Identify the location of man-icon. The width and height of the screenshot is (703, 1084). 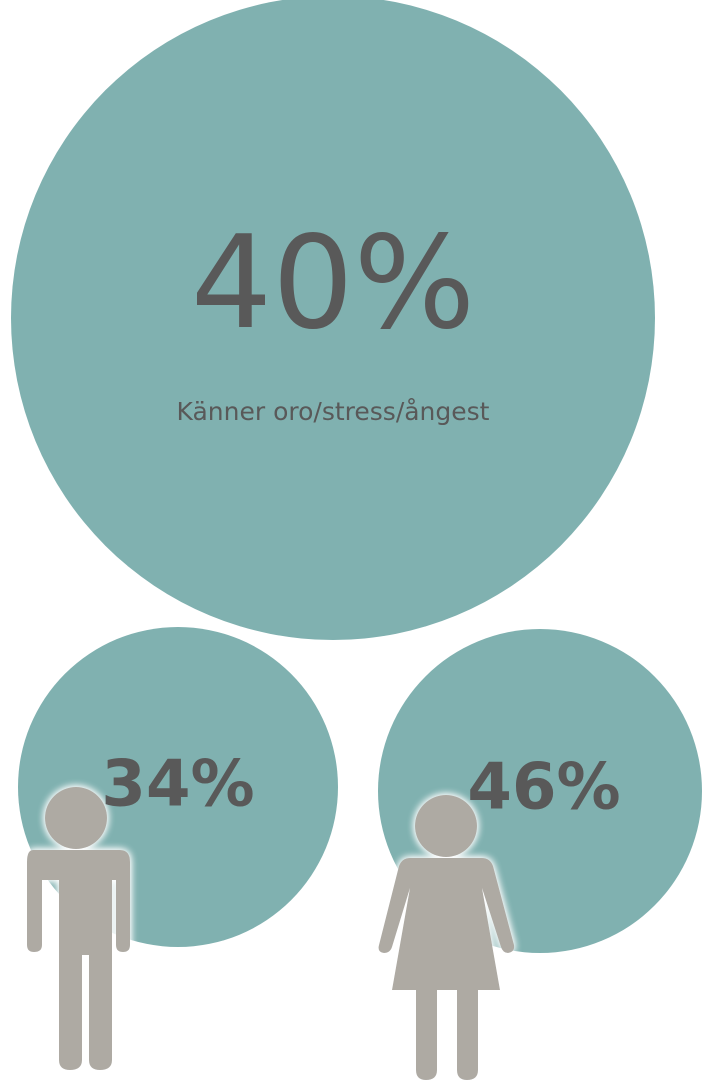
(78, 928).